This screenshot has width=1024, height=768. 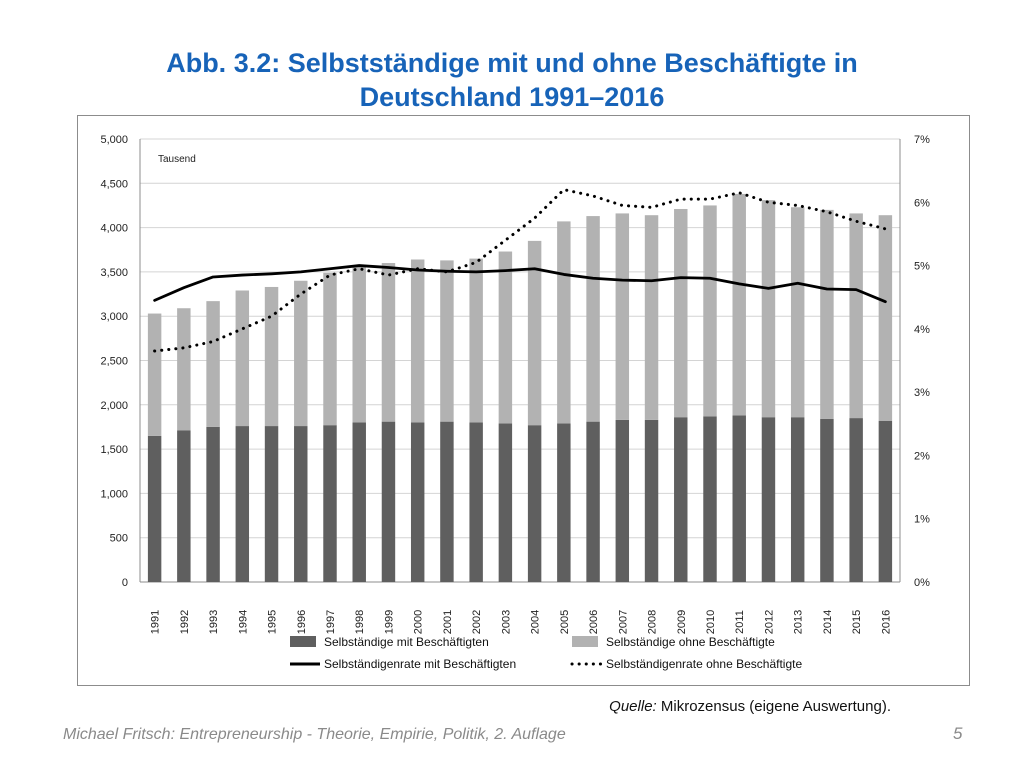 What do you see at coordinates (922, 456) in the screenshot?
I see `y-right-tick-label: 2%` at bounding box center [922, 456].